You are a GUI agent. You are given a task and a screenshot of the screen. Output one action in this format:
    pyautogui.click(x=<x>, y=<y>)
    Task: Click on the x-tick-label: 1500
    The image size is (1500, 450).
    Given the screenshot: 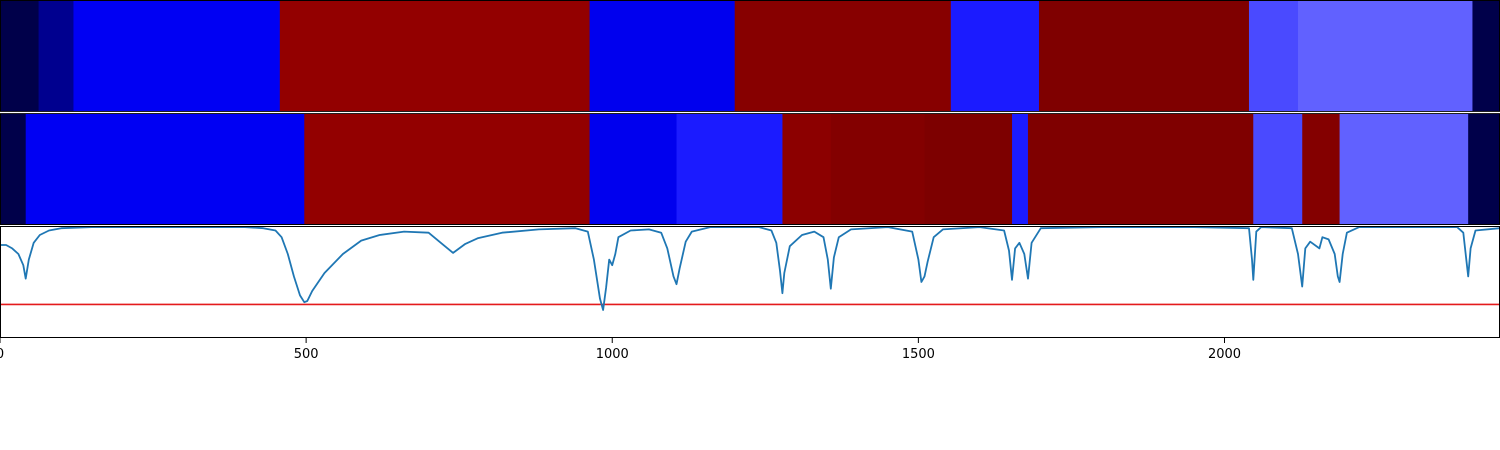 What is the action you would take?
    pyautogui.click(x=918, y=354)
    